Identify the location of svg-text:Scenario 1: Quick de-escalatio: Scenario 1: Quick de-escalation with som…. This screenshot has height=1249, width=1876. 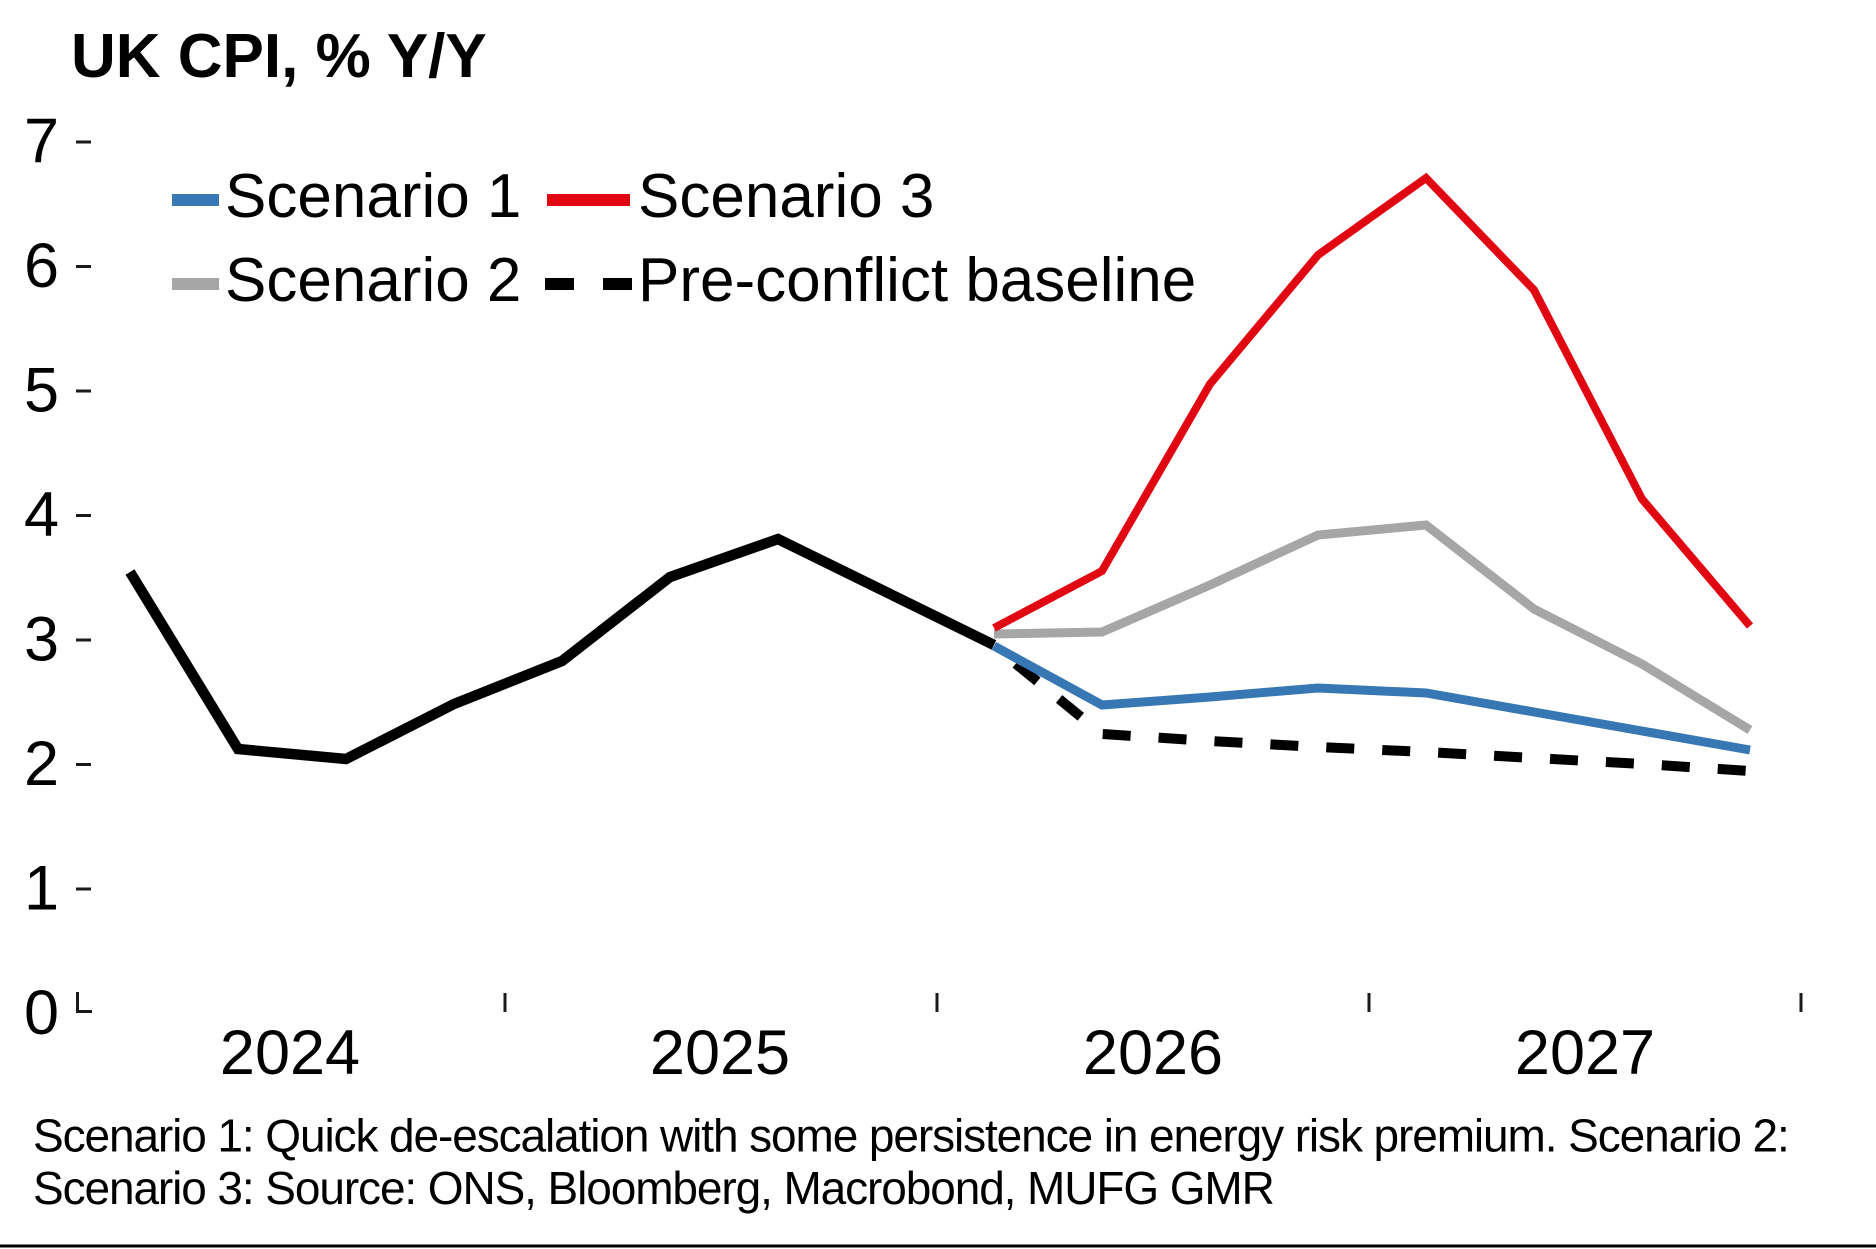
(911, 1136).